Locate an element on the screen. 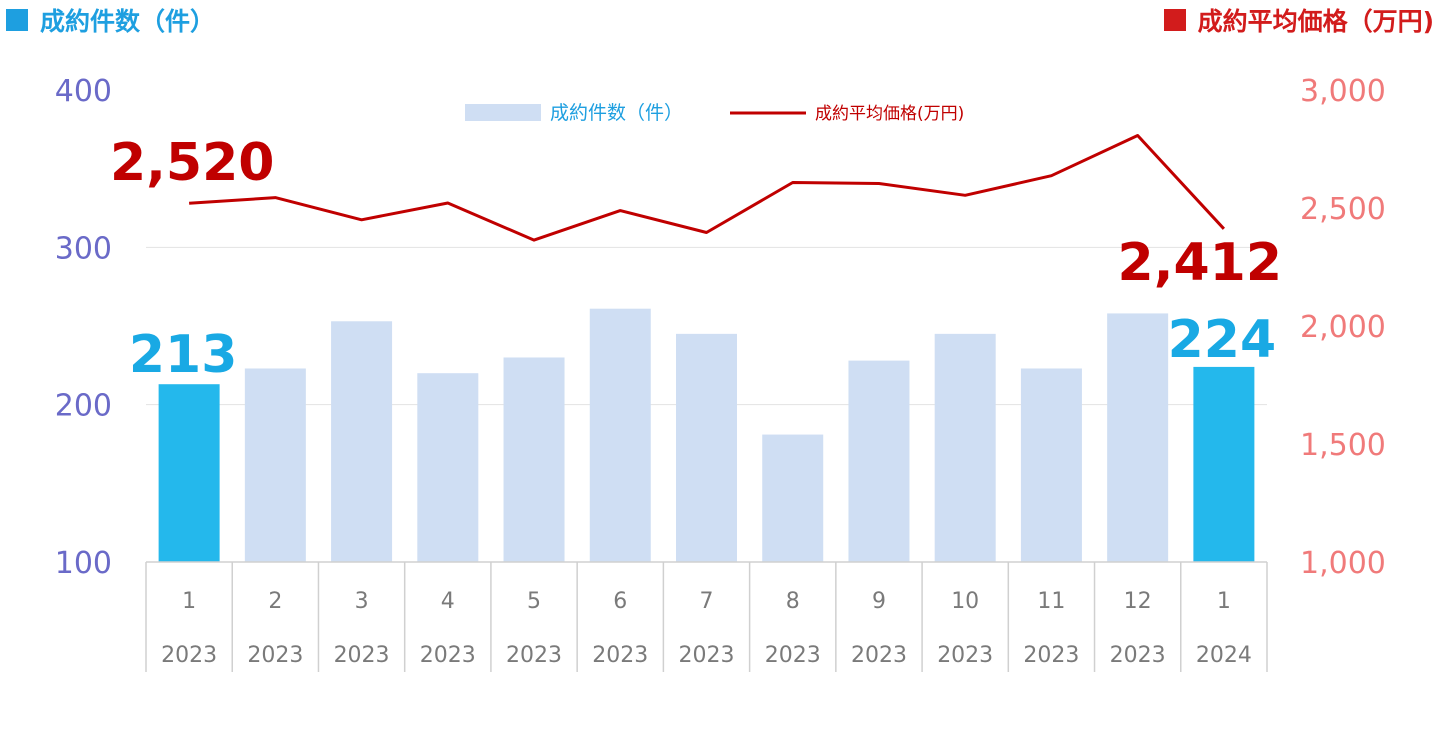  legend-bar-swatch is located at coordinates (503, 112).